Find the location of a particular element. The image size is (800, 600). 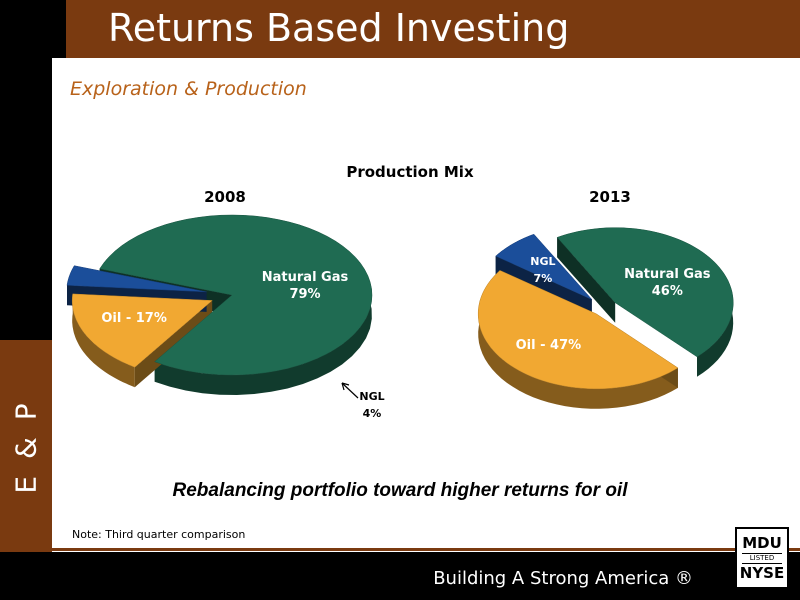

pie-label-2008-2: NGL is located at coordinates (371, 396).